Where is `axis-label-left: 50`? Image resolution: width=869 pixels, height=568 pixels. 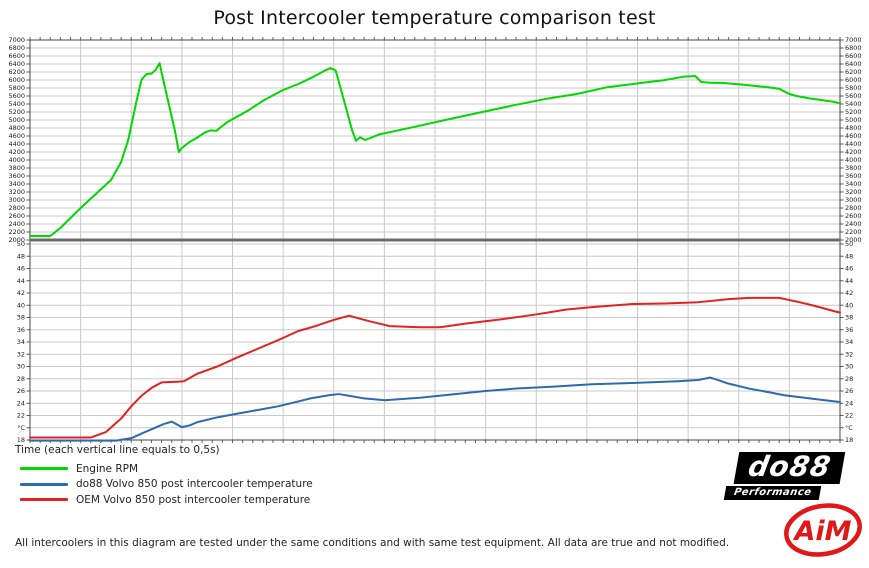 axis-label-left: 50 is located at coordinates (21, 244).